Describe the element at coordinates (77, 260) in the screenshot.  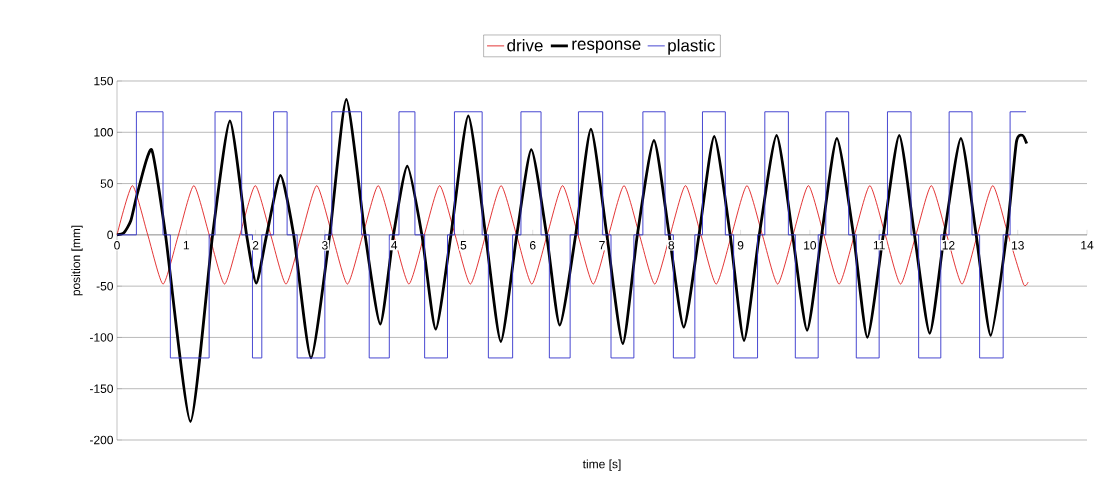
I see `y-axis-title: position [mm]` at that location.